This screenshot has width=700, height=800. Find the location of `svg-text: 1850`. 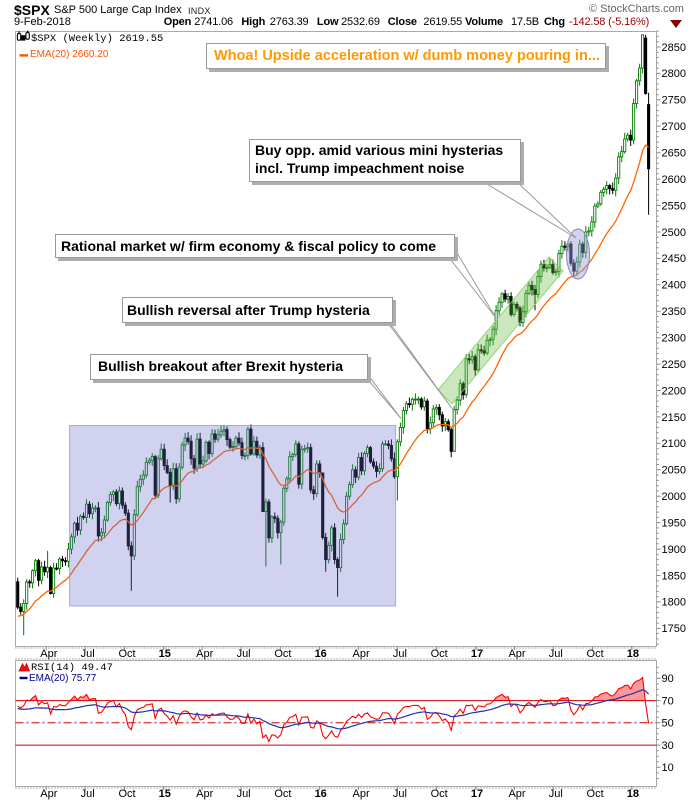

svg-text: 1850 is located at coordinates (674, 576).